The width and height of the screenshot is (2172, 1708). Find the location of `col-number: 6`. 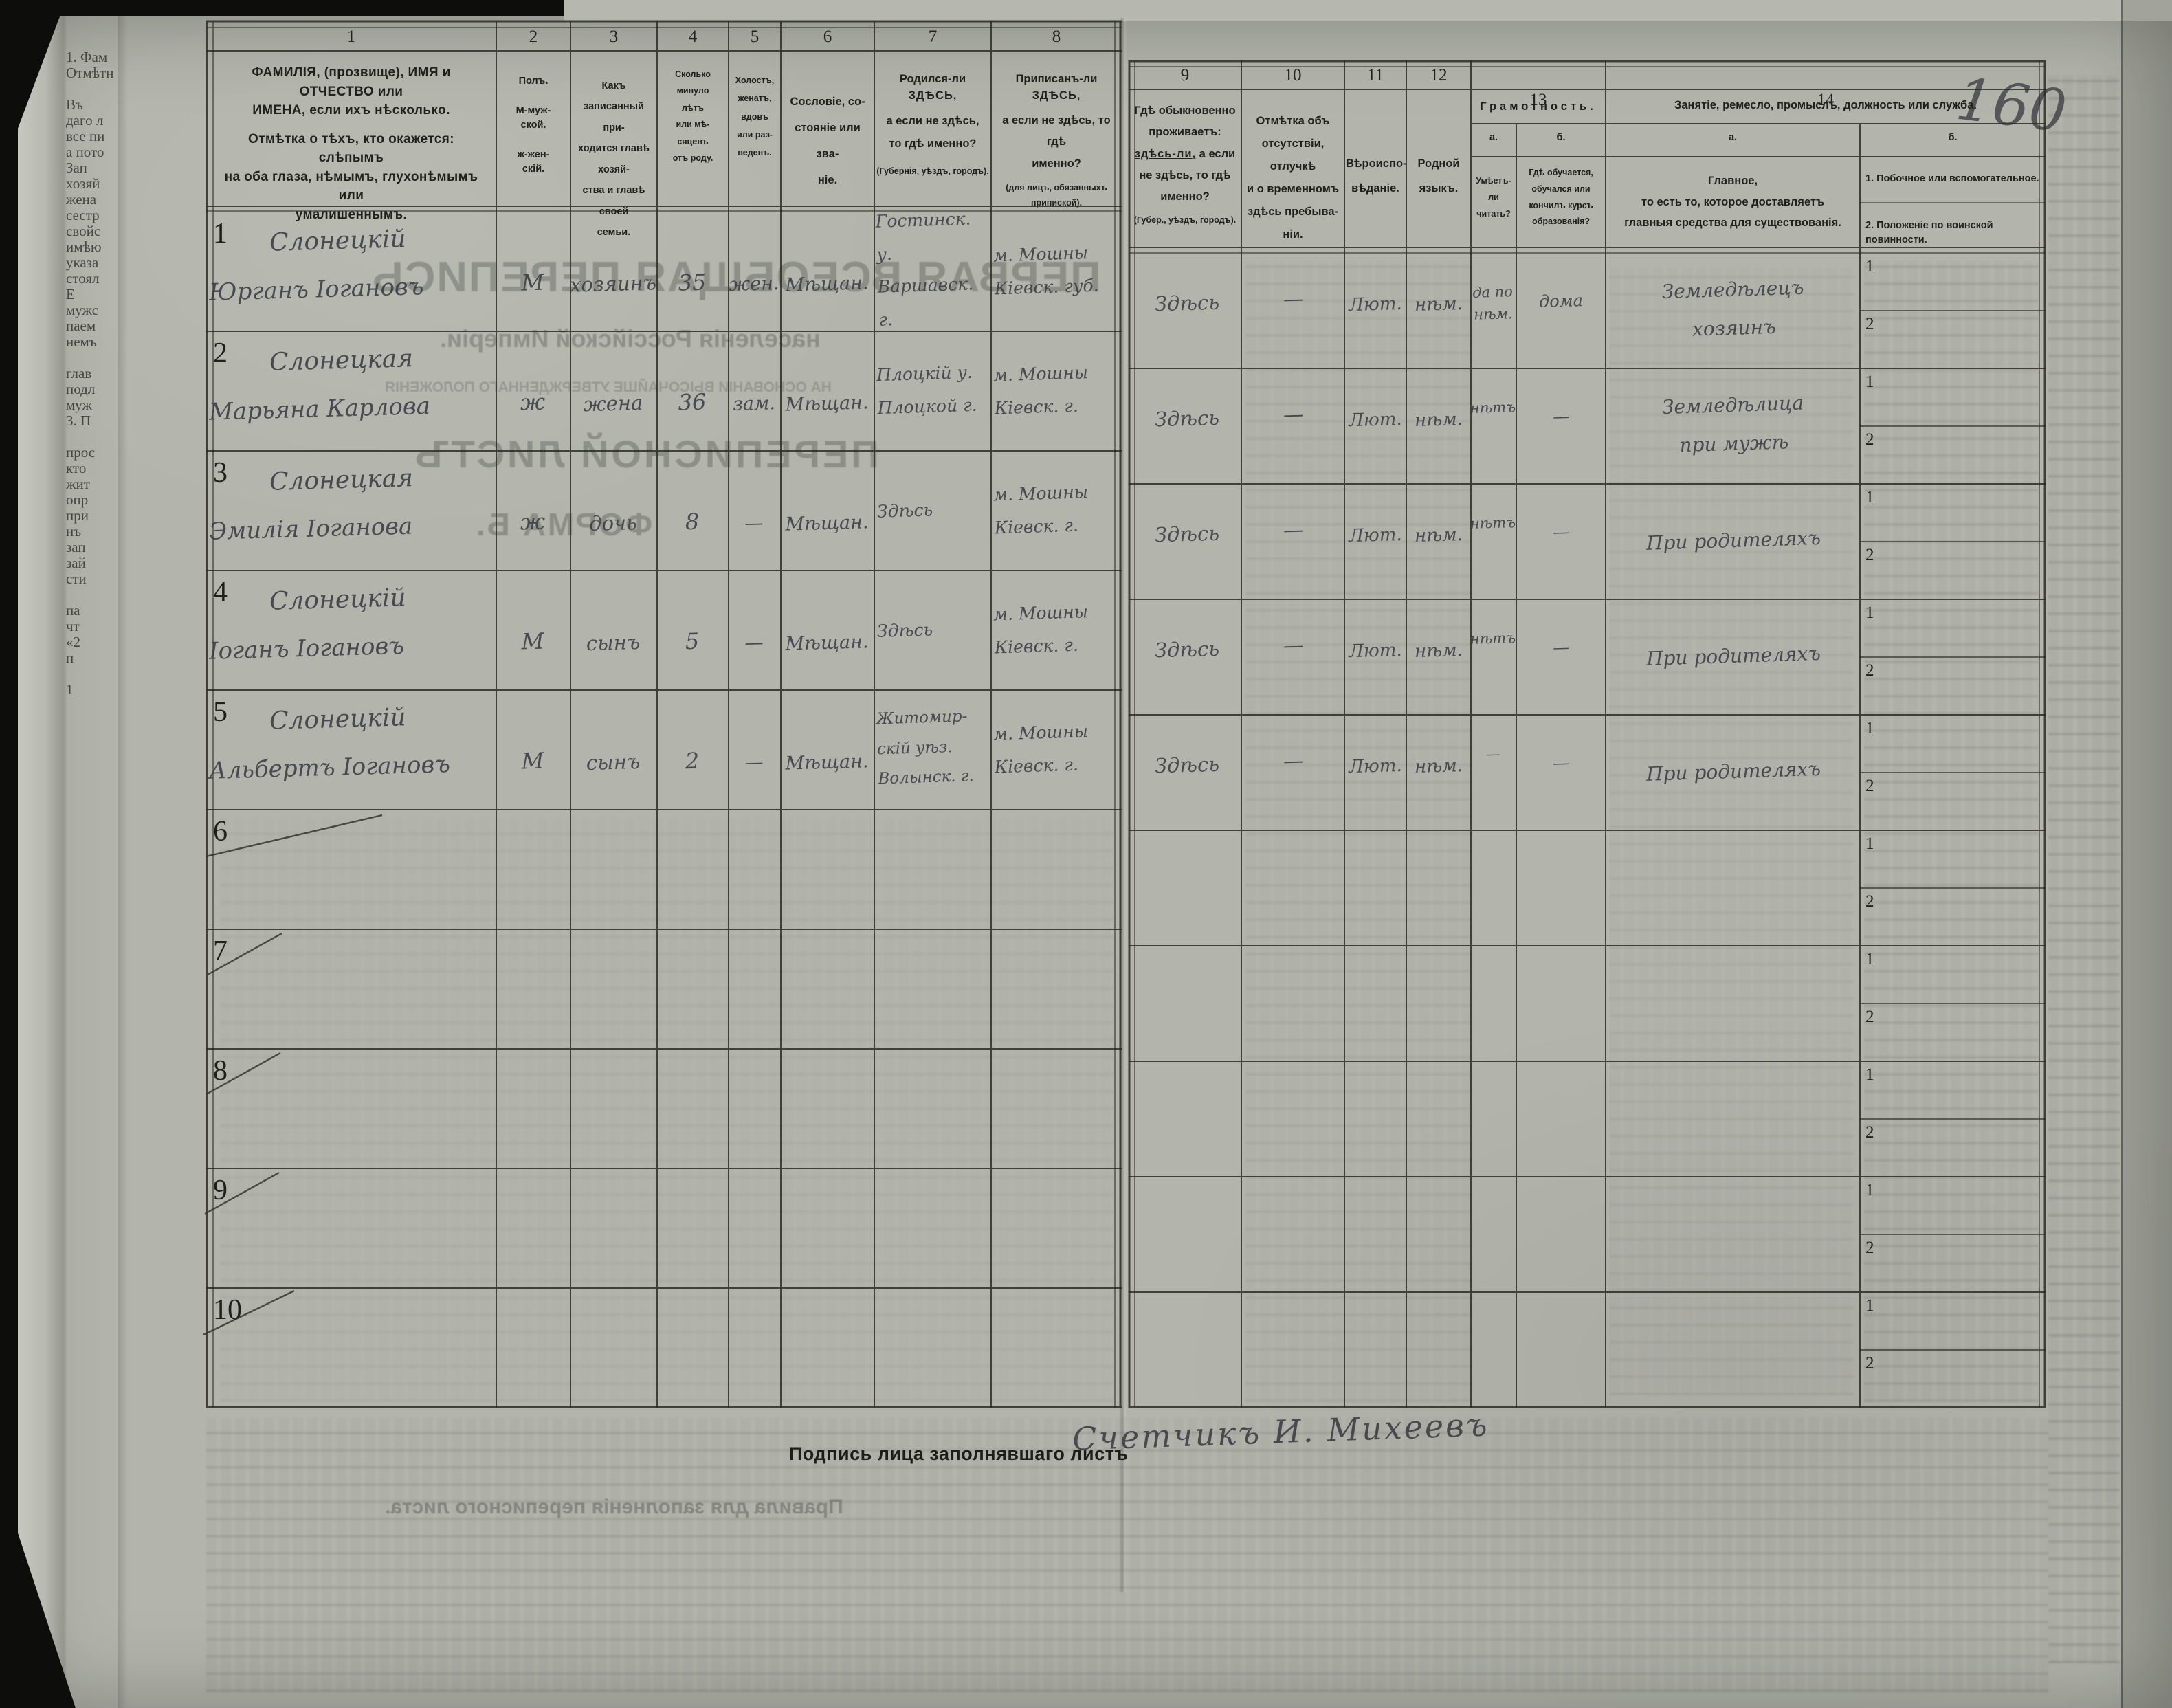

col-number: 6 is located at coordinates (827, 36).